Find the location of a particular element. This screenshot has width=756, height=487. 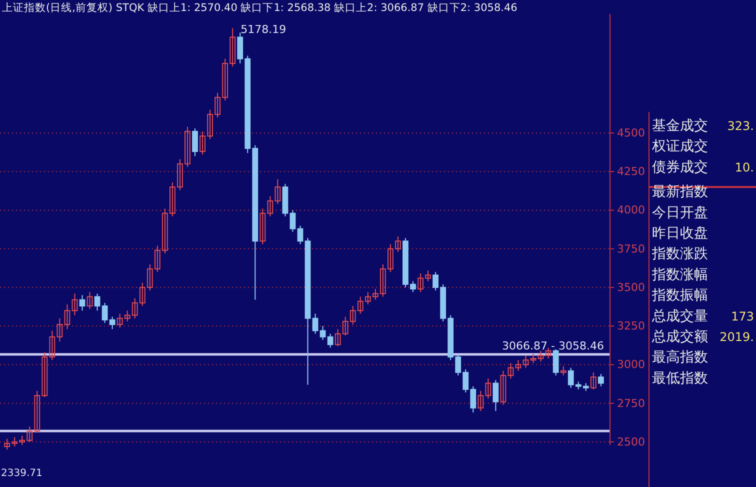

text: 最新指数 is located at coordinates (680, 192).